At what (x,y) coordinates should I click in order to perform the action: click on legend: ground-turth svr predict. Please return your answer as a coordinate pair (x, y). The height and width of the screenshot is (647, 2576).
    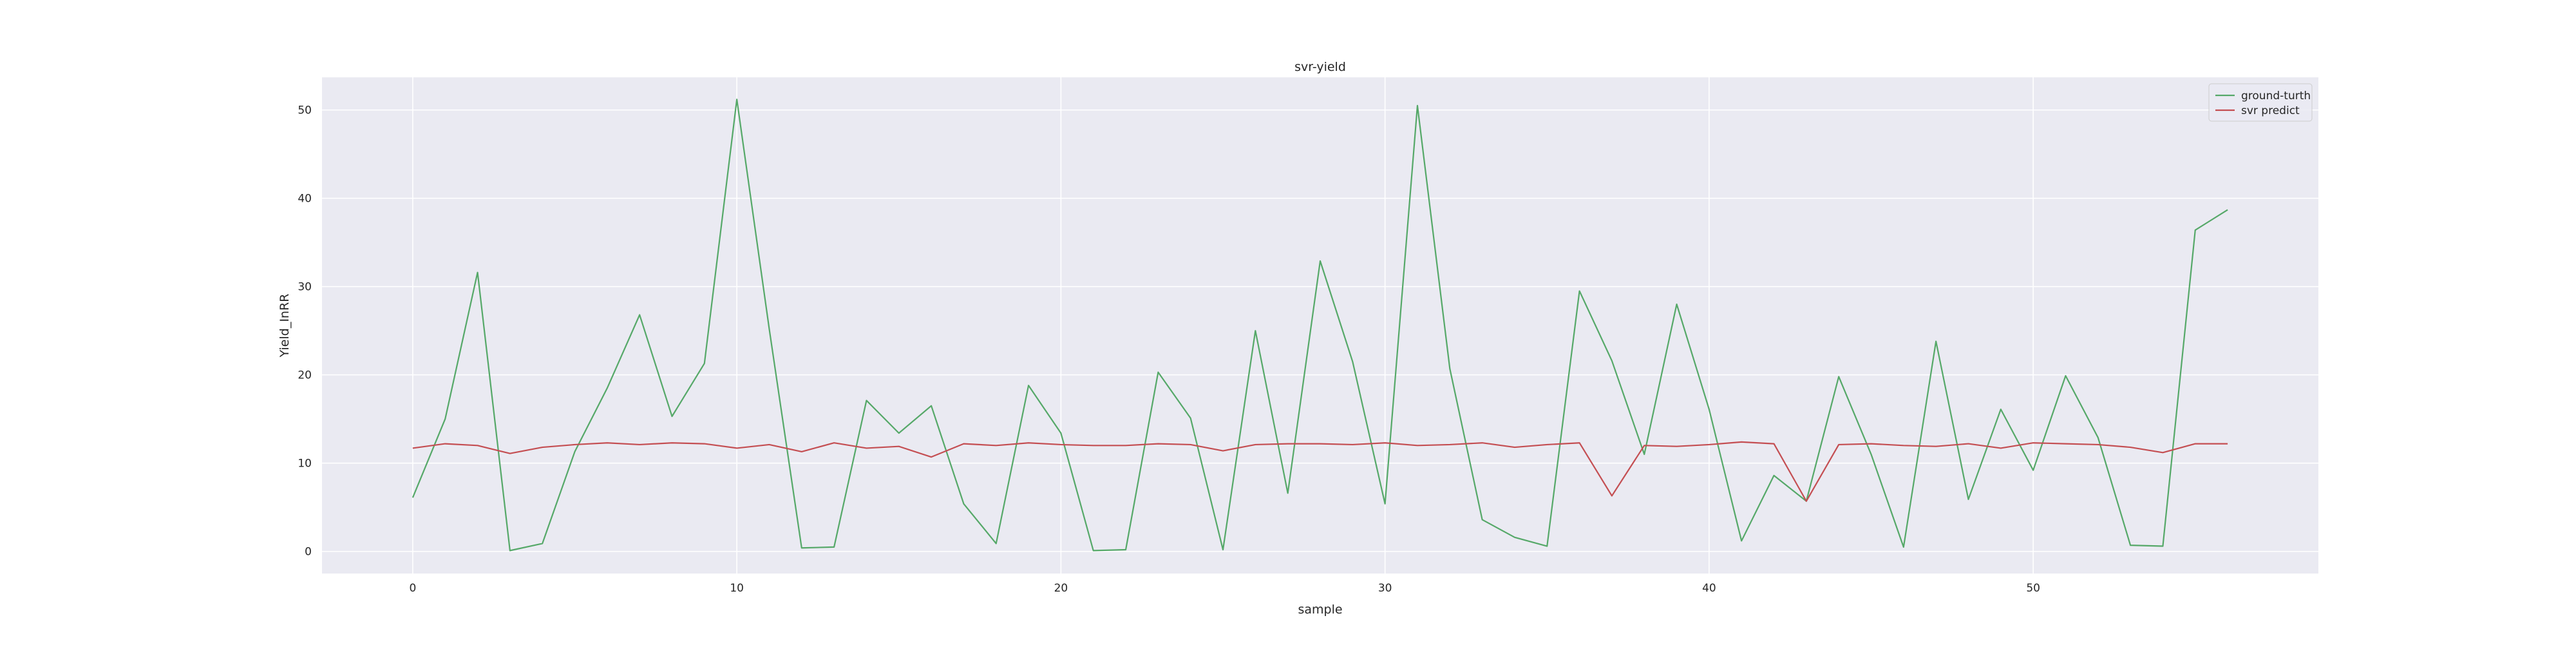
    Looking at the image, I should click on (2260, 102).